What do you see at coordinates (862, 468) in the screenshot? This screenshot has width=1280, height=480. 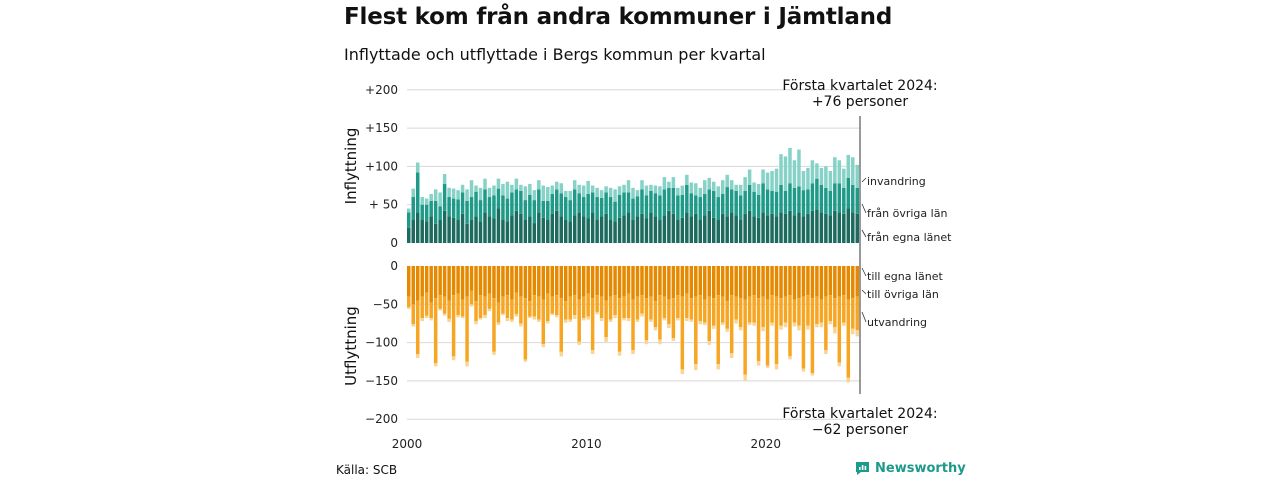 I see `newsworthy-logo-icon` at bounding box center [862, 468].